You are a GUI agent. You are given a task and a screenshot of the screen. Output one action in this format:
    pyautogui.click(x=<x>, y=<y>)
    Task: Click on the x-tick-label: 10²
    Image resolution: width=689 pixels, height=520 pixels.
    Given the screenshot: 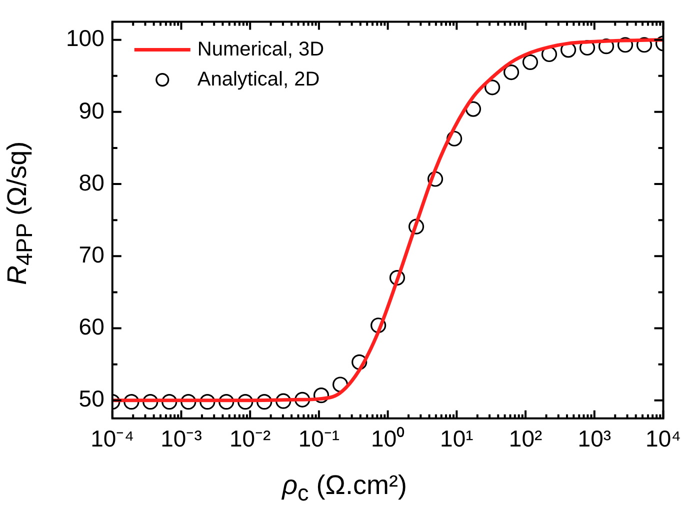 What is the action you would take?
    pyautogui.click(x=525, y=439)
    